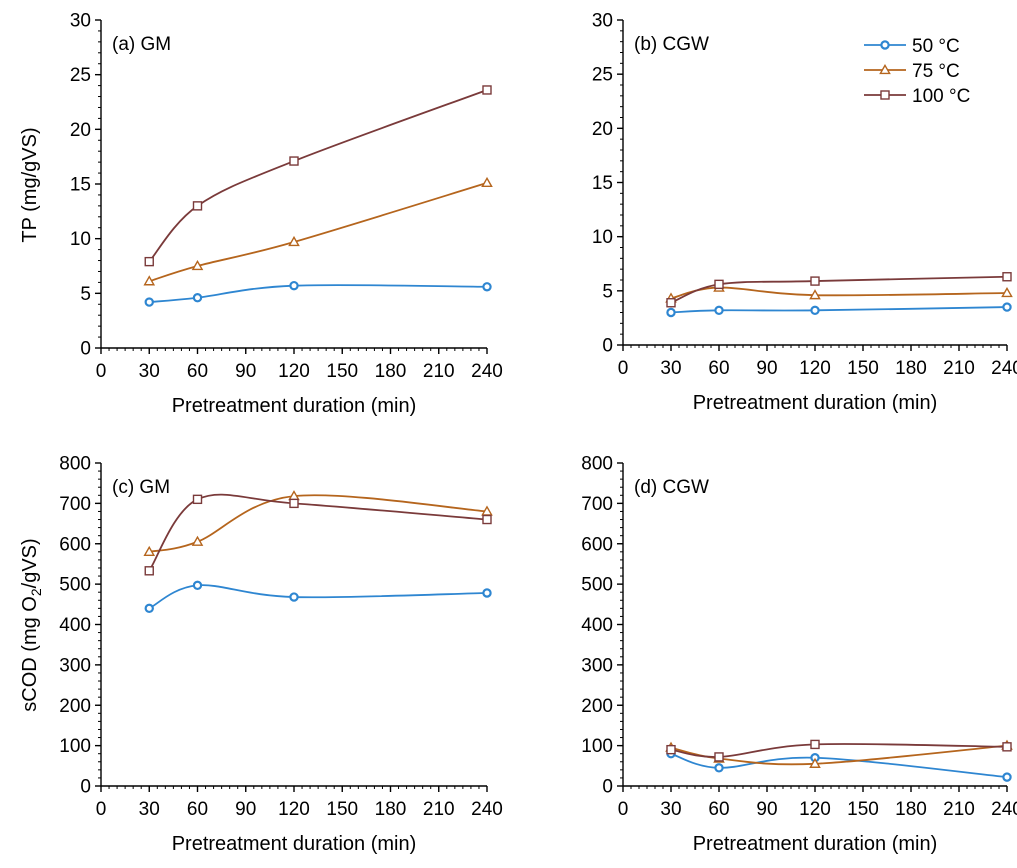 The height and width of the screenshot is (868, 1017). I want to click on y-tick-label: 15, so click(602, 183).